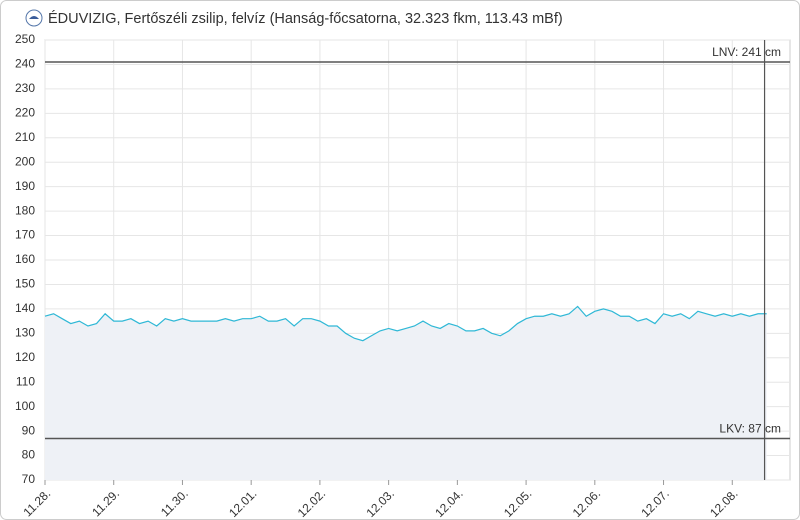 Image resolution: width=800 pixels, height=520 pixels. What do you see at coordinates (29, 430) in the screenshot?
I see `y-tick-label: 90` at bounding box center [29, 430].